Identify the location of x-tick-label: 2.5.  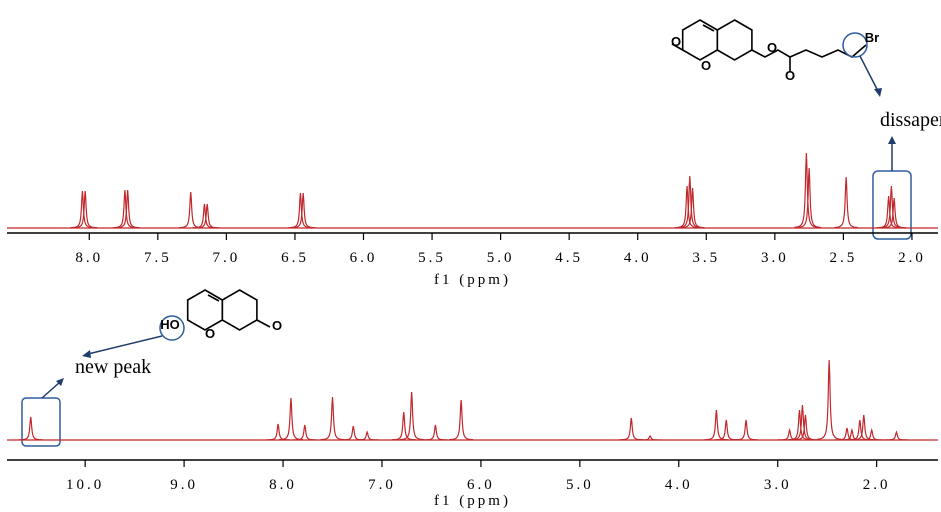
(844, 258).